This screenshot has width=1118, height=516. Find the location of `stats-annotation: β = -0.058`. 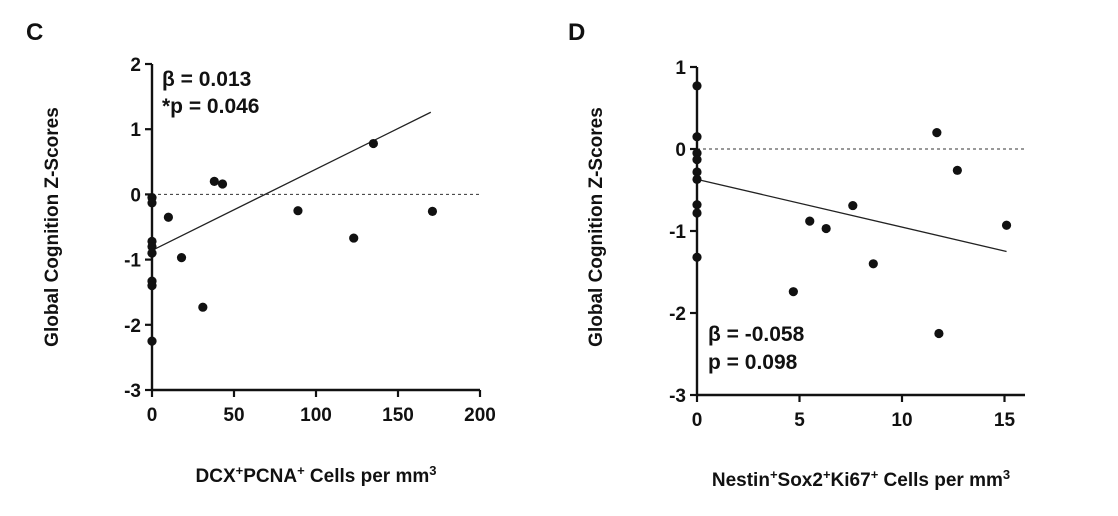

stats-annotation: β = -0.058 is located at coordinates (756, 334).